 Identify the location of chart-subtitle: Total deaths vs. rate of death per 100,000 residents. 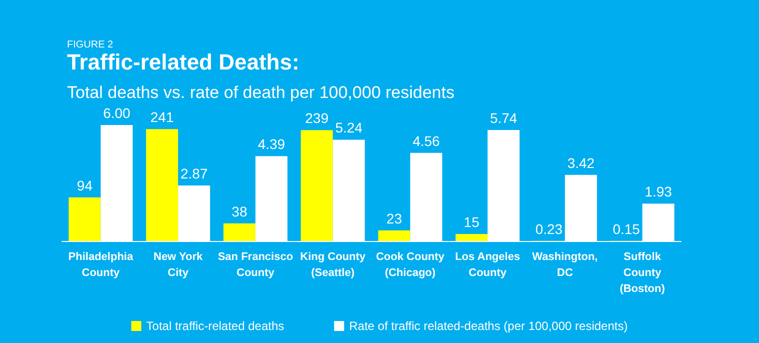
(260, 92).